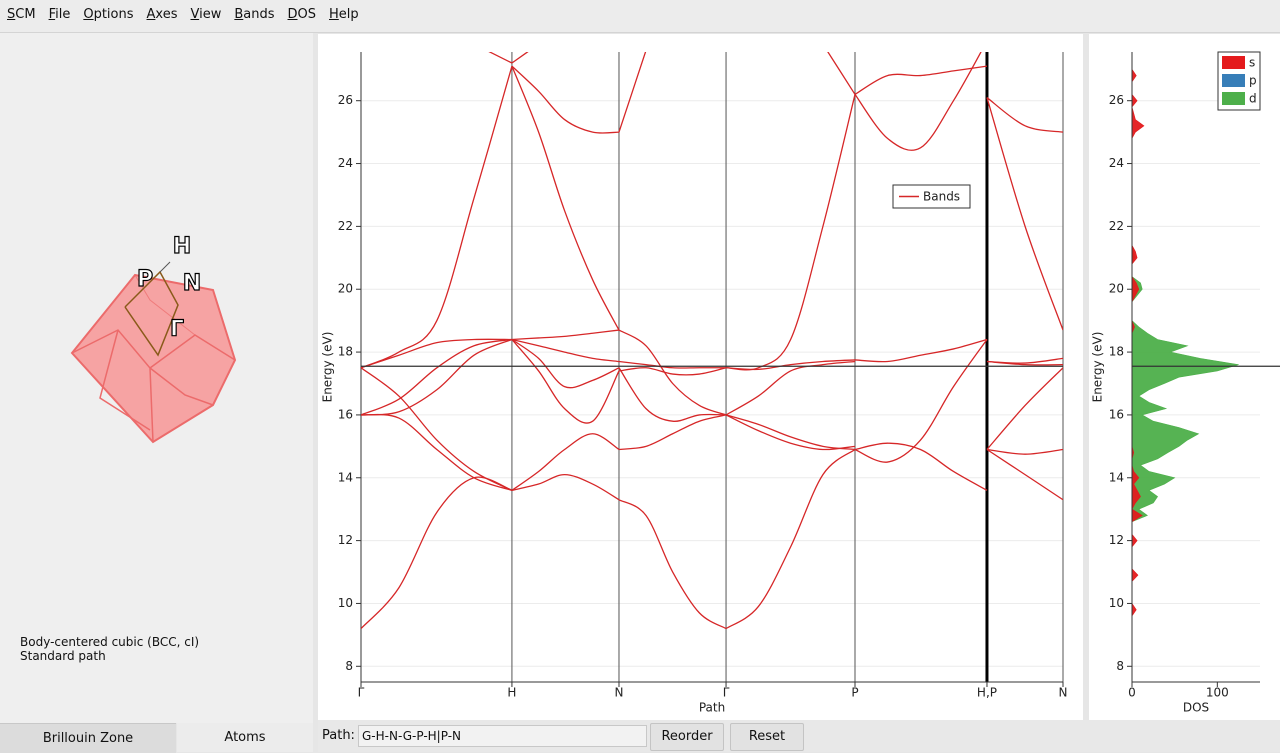  I want to click on lattice-text: Body-centered cubic (BCC, cI), so click(110, 642).